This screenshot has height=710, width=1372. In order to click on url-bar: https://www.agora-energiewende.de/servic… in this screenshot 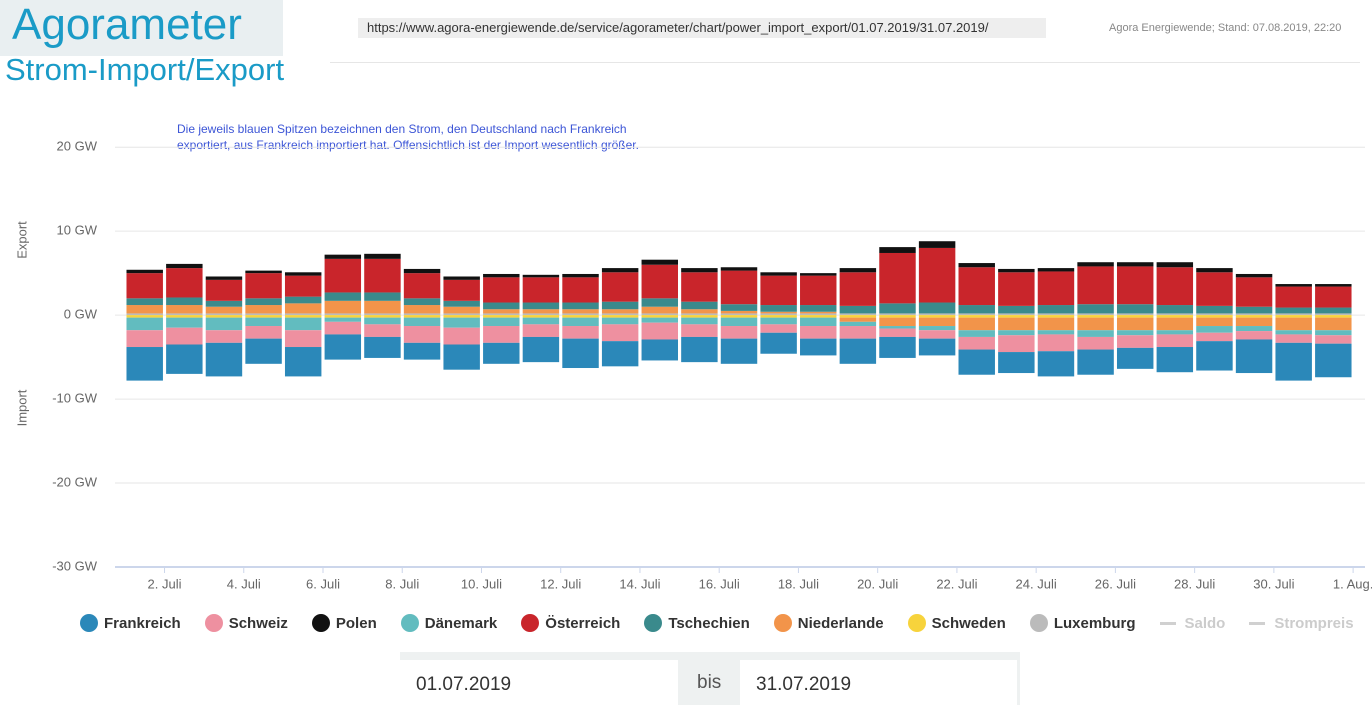, I will do `click(702, 28)`.